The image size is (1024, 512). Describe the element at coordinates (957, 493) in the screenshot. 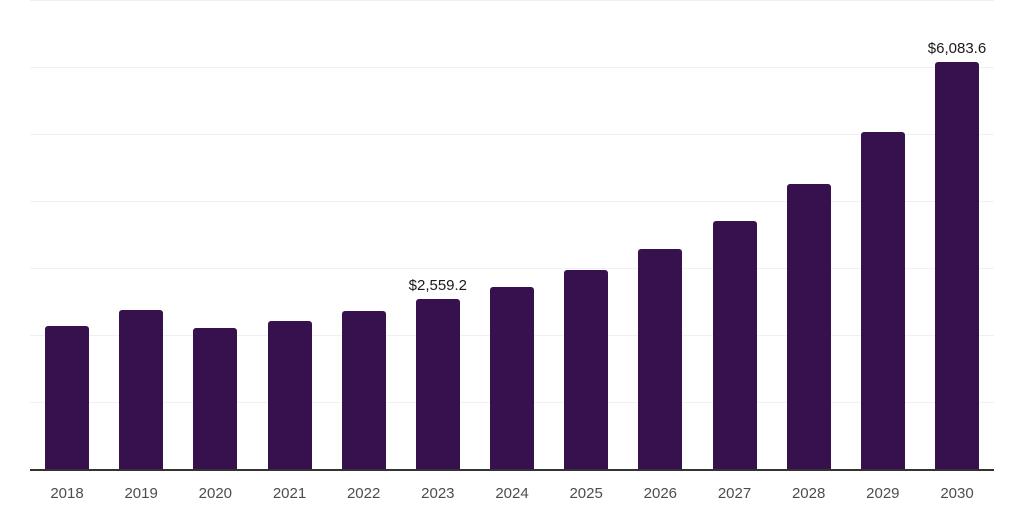

I see `x-tick-label-2030: 2030` at that location.